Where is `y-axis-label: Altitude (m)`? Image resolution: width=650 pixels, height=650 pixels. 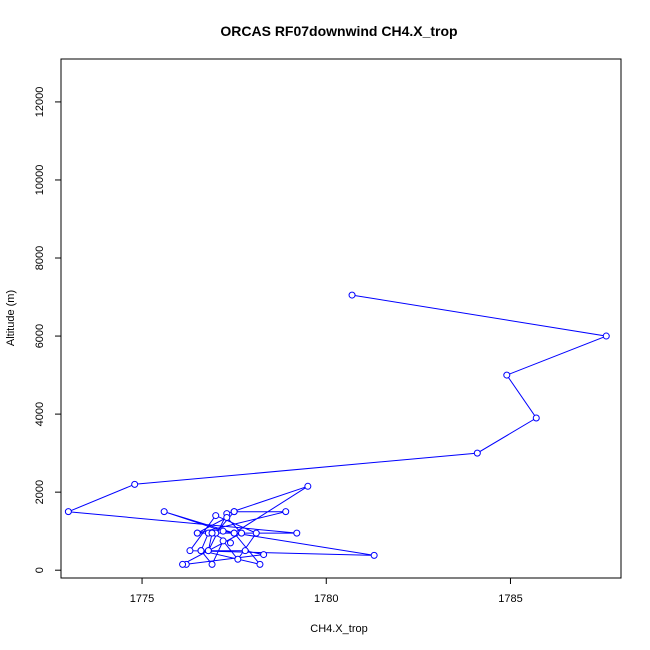 y-axis-label: Altitude (m) is located at coordinates (11, 318).